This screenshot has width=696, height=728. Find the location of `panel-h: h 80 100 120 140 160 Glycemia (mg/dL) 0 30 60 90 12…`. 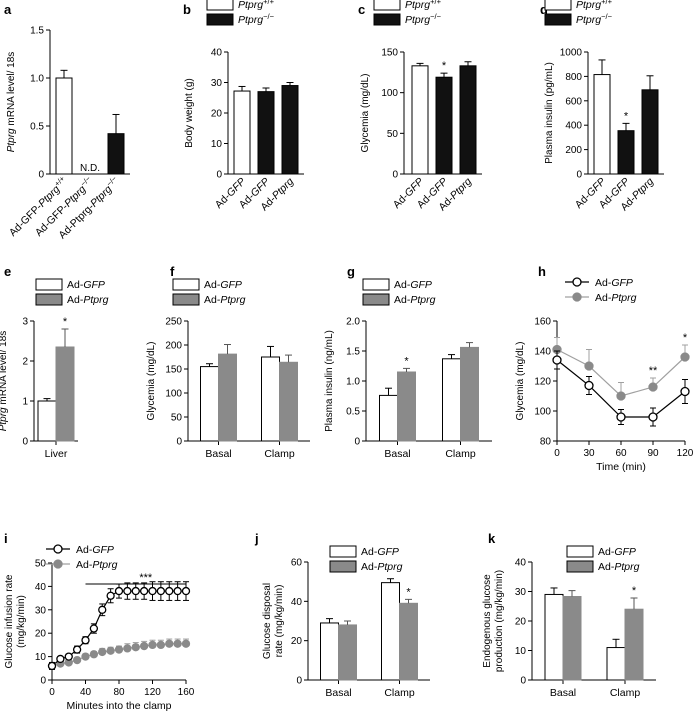

panel-h: h 80 100 120 140 160 Glycemia (mg/dL) 0 30 60 90 12… is located at coordinates (604, 368).